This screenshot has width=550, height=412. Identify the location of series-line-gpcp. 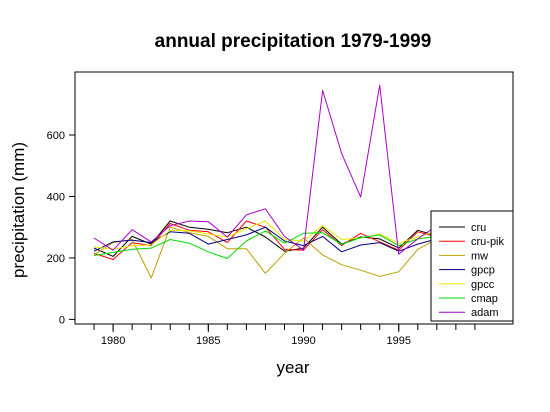
(284, 239).